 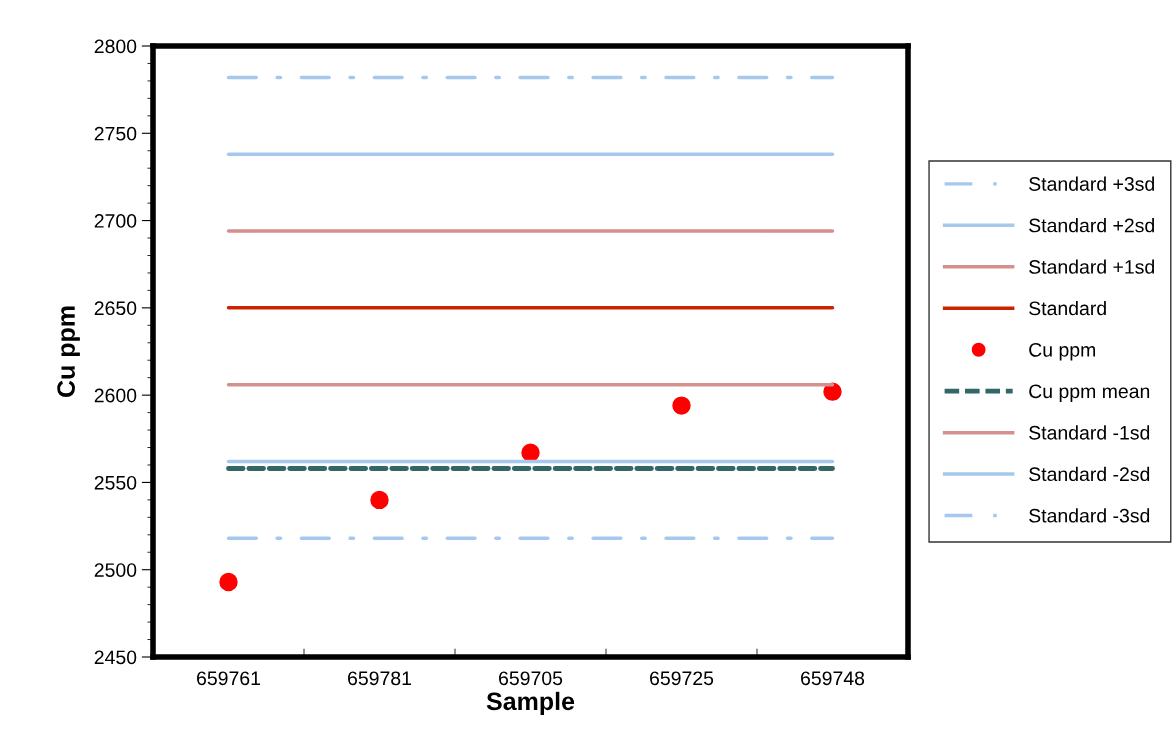 I want to click on x-tick-label: 659761, so click(x=228, y=678).